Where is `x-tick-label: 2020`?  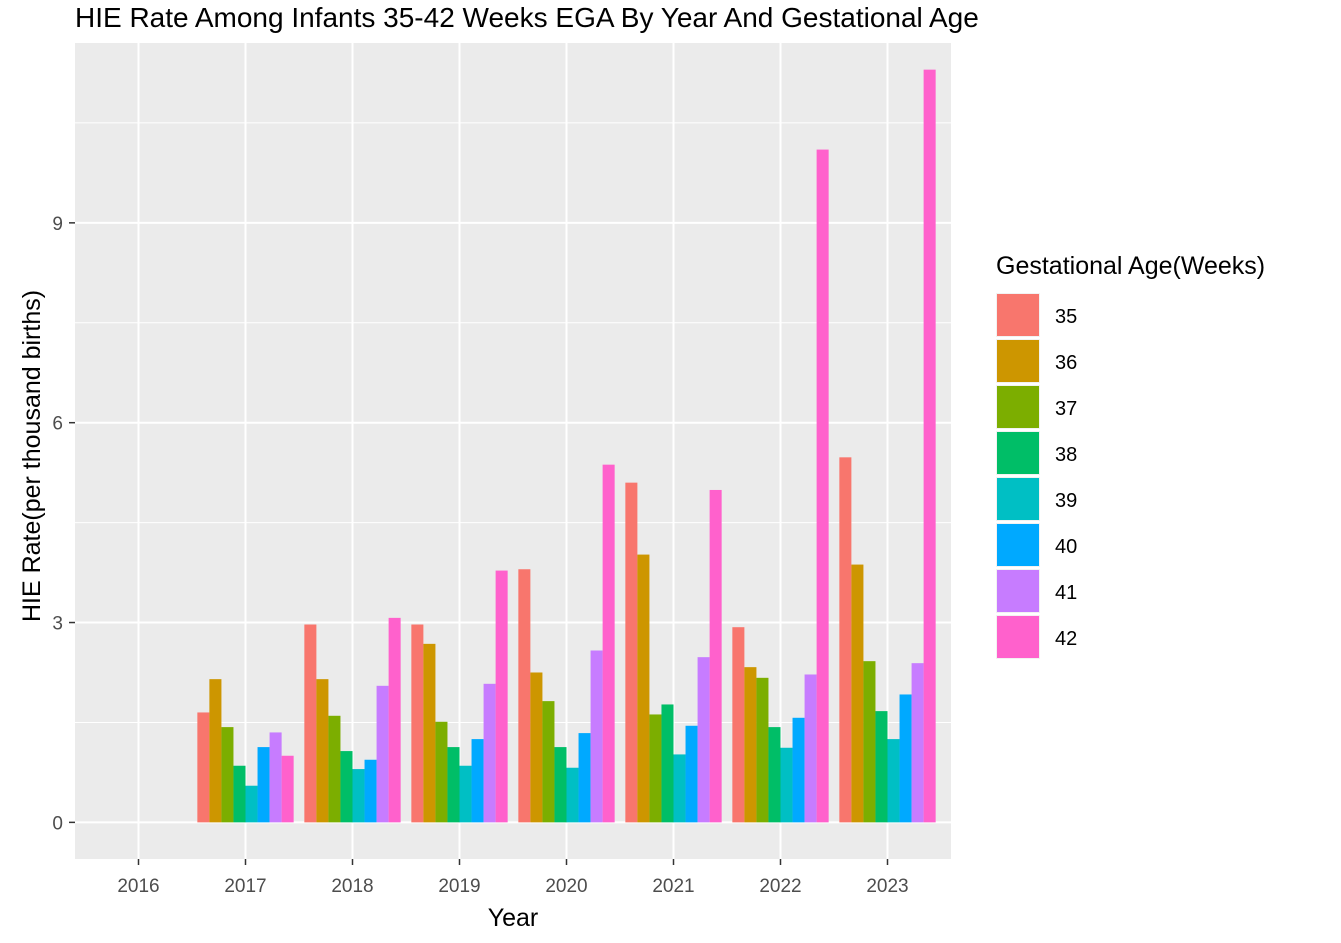 x-tick-label: 2020 is located at coordinates (566, 886).